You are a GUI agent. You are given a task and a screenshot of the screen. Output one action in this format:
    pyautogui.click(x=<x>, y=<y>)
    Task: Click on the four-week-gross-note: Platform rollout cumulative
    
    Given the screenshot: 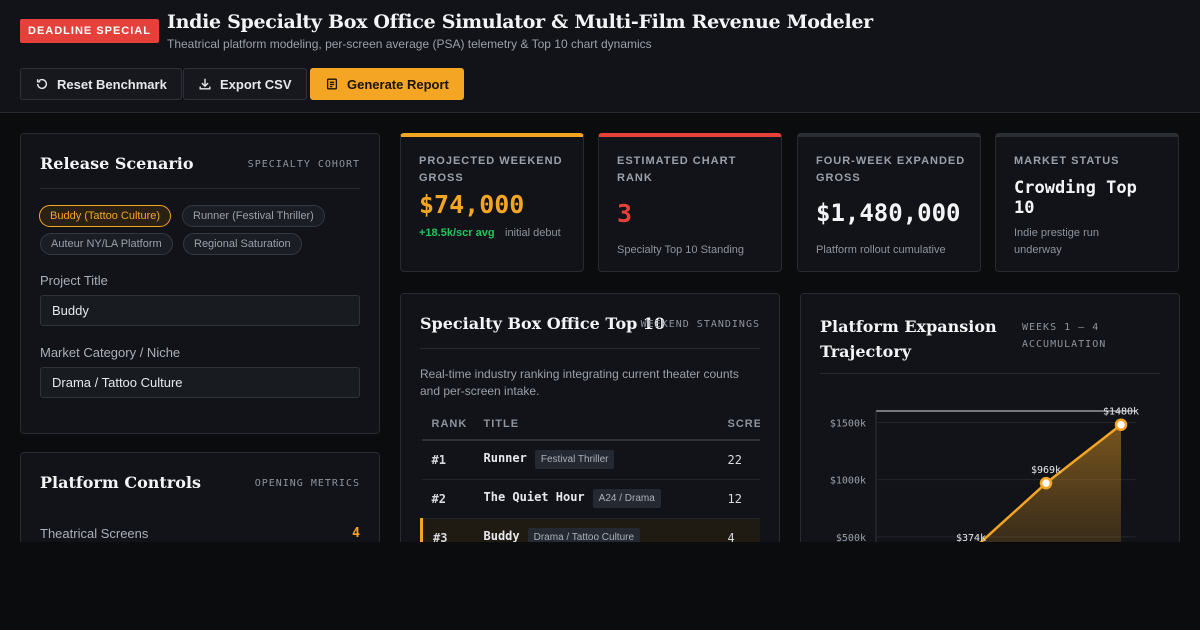 What is the action you would take?
    pyautogui.click(x=881, y=250)
    